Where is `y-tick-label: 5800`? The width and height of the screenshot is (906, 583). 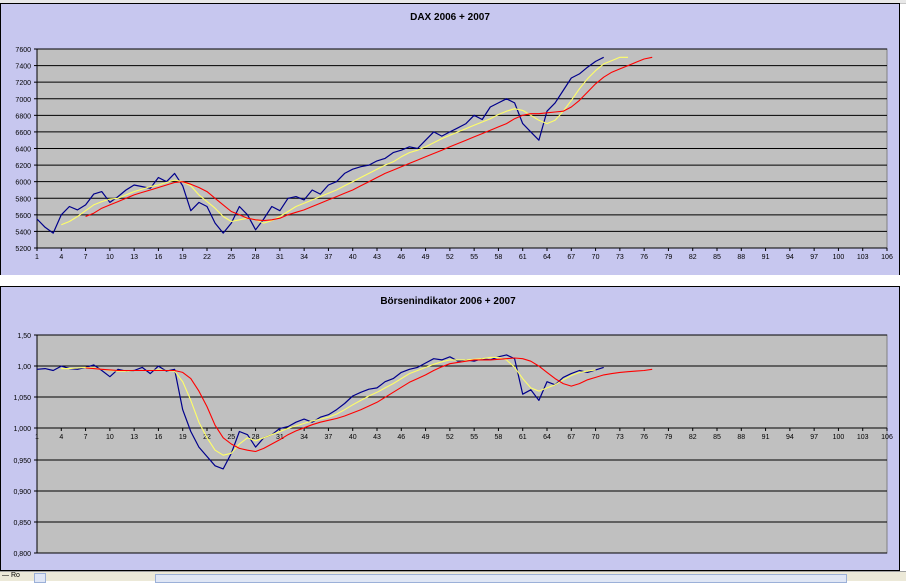 y-tick-label: 5800 is located at coordinates (23, 199).